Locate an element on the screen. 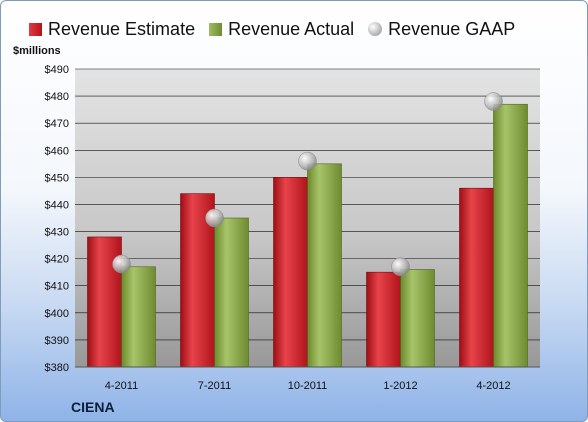 Image resolution: width=588 pixels, height=422 pixels. estimate-swatch-icon is located at coordinates (35, 29).